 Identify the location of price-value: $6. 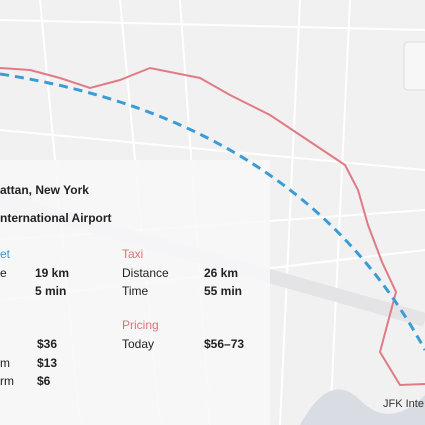
(44, 381).